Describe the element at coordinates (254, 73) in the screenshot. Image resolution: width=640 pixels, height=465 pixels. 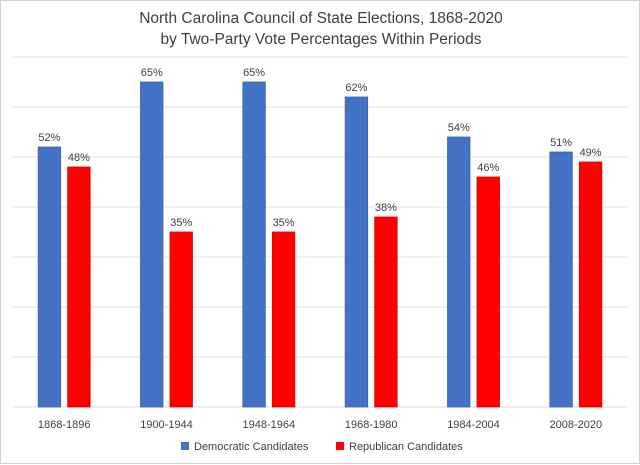
I see `data-label-democratic-1948-1964: 65%` at that location.